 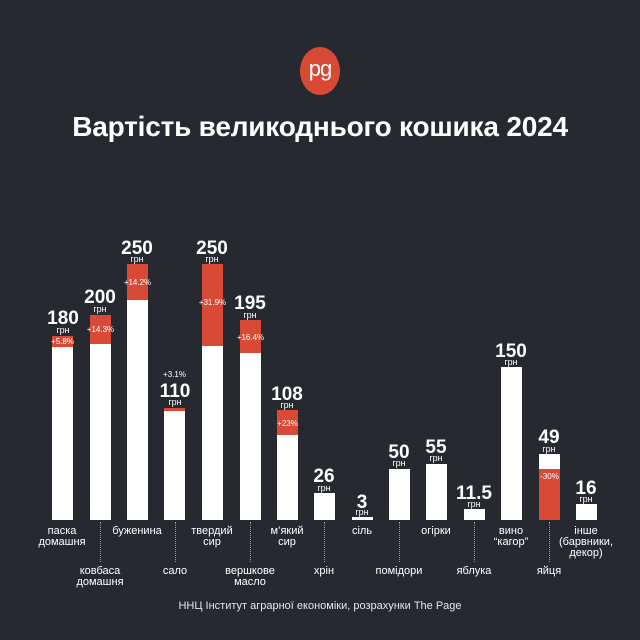 I want to click on bar-ohirky, so click(x=436, y=492).